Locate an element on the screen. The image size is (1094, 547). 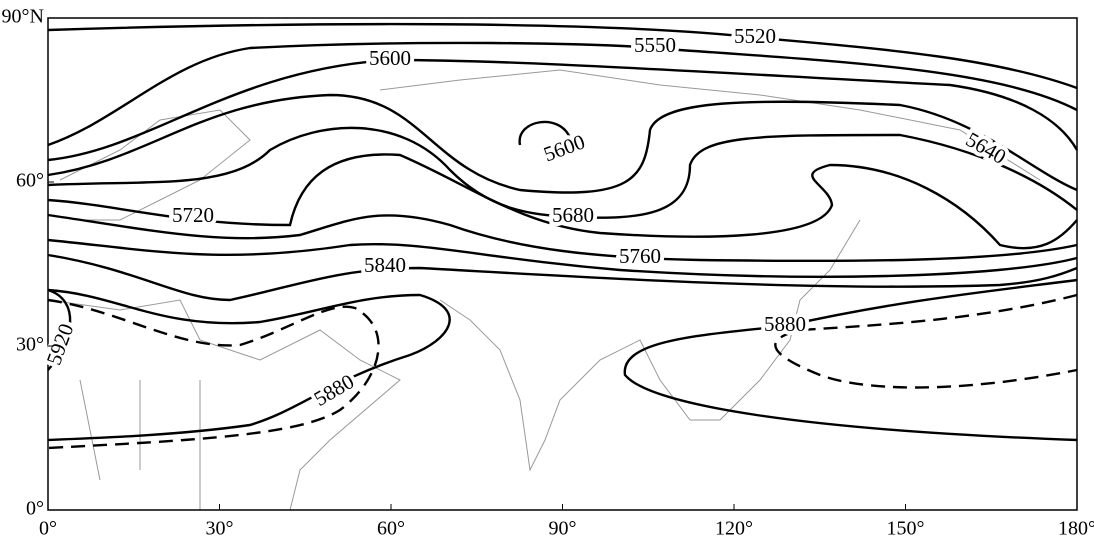
contour-label: 5760 is located at coordinates (640, 256).